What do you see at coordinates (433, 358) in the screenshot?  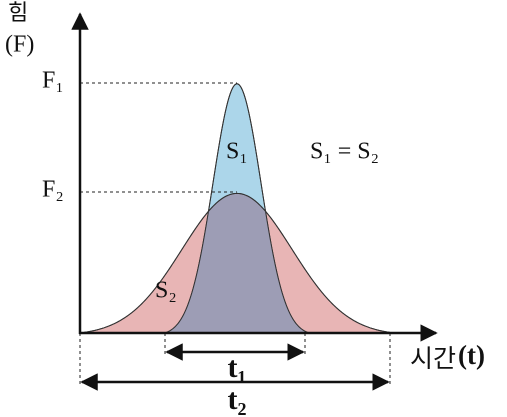 I see `x-label: 시간` at bounding box center [433, 358].